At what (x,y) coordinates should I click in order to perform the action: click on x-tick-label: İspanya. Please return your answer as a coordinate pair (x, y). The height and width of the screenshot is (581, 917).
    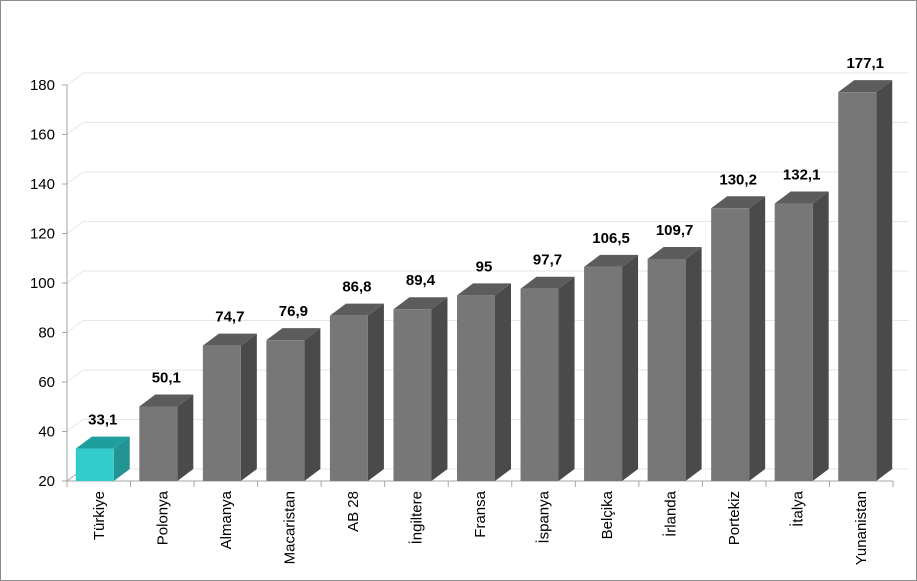
    Looking at the image, I should click on (544, 516).